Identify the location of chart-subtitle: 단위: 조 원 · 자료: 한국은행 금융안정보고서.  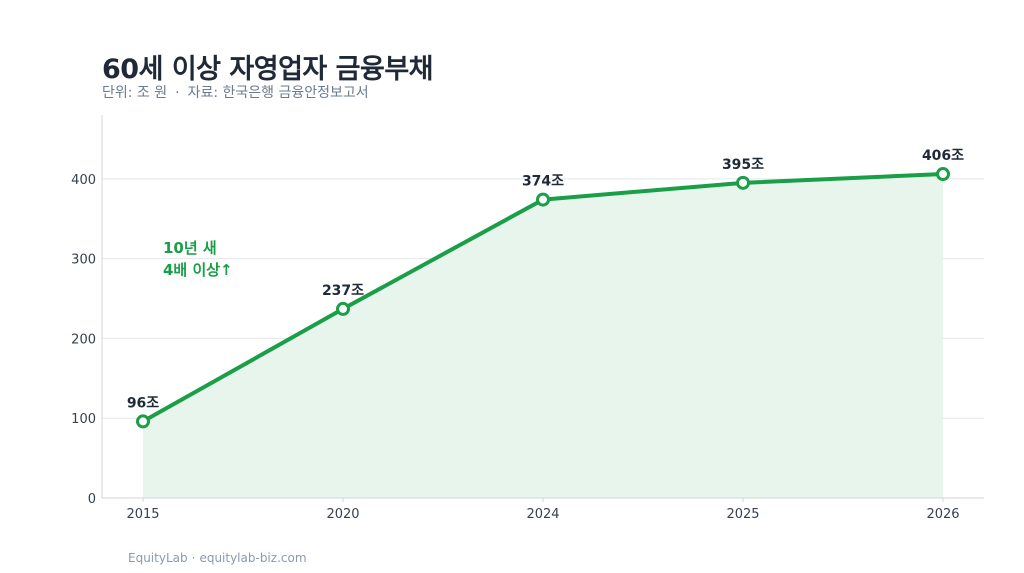
(235, 92).